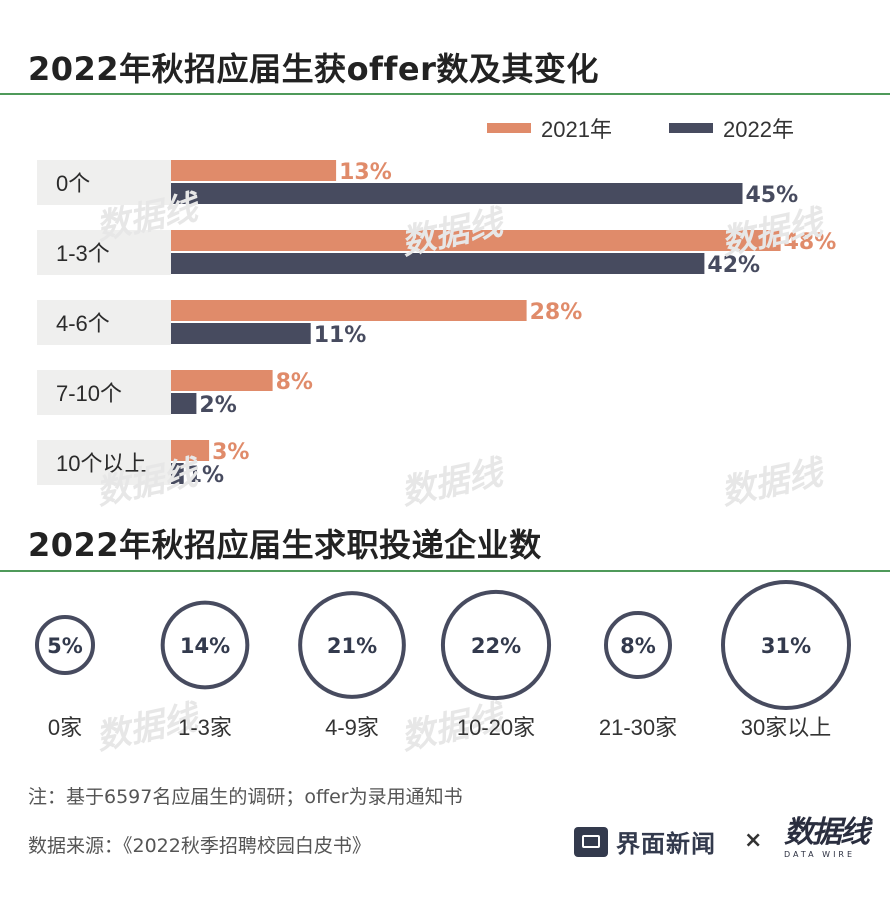 This screenshot has width=890, height=906. I want to click on bar-value-label: 13%, so click(365, 172).